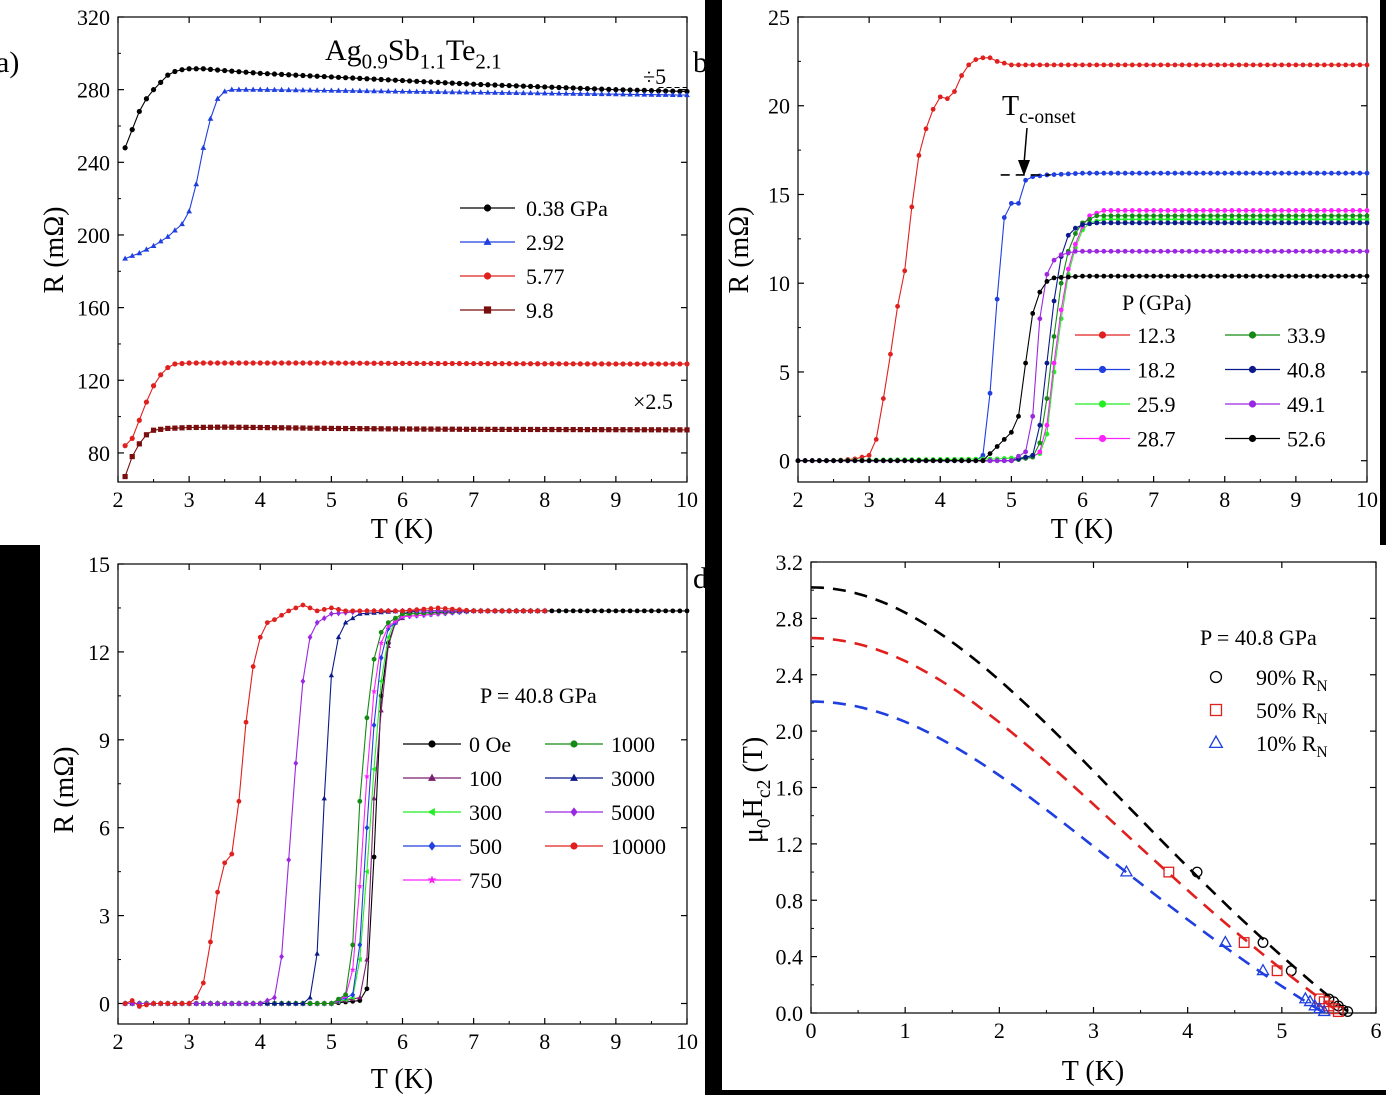 This screenshot has height=1095, width=1386. I want to click on legend: P (GPa) 12.3 18.2 25.9 28.7 33.9 40.8 49.1 52.6, so click(1200, 371).